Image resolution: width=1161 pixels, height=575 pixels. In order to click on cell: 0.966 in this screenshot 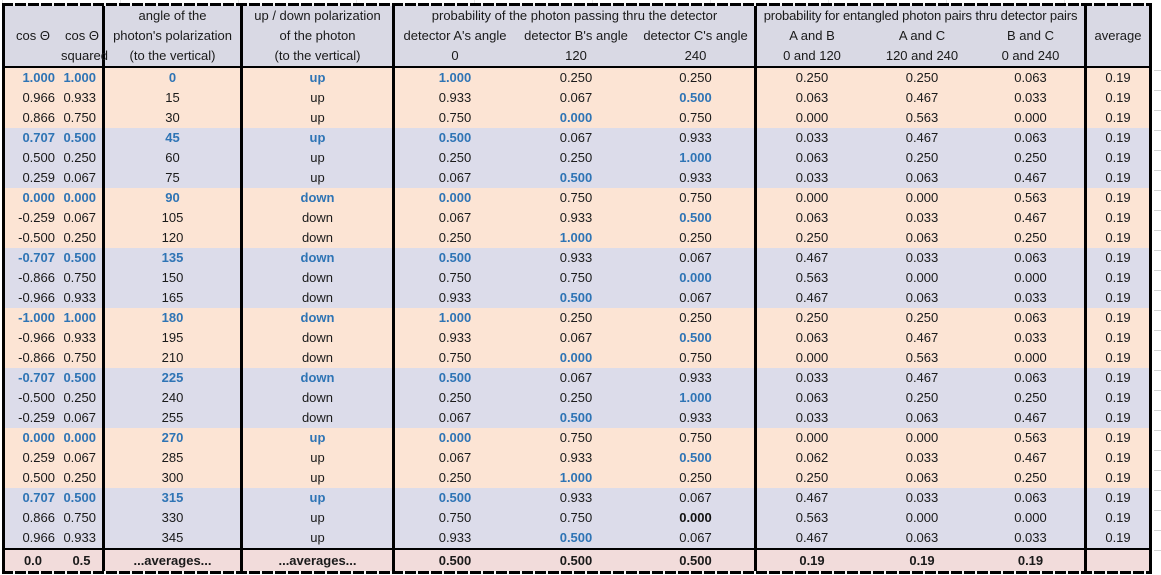, I will do `click(38, 97)`.